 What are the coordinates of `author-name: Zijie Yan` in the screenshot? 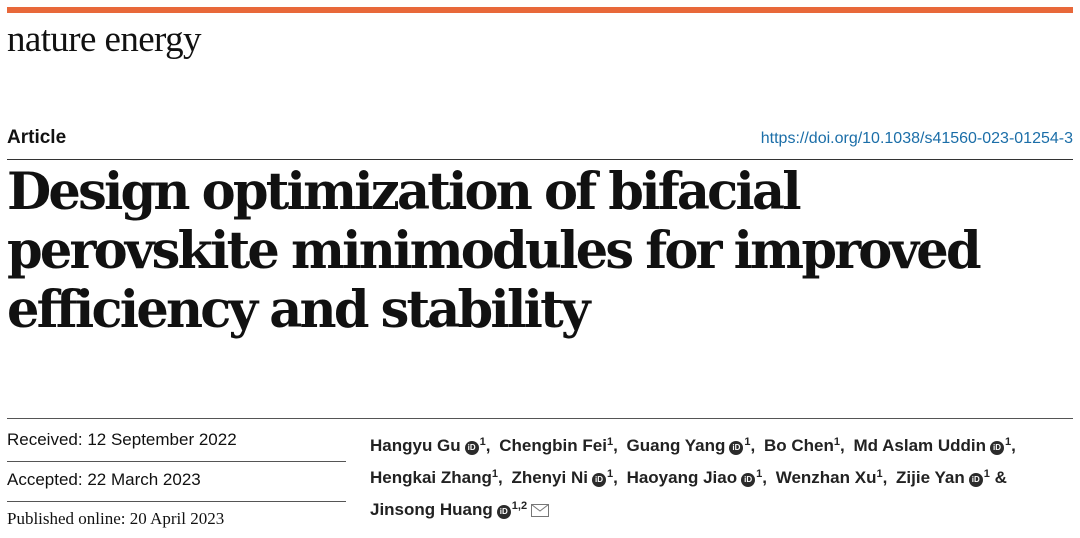 It's located at (930, 477).